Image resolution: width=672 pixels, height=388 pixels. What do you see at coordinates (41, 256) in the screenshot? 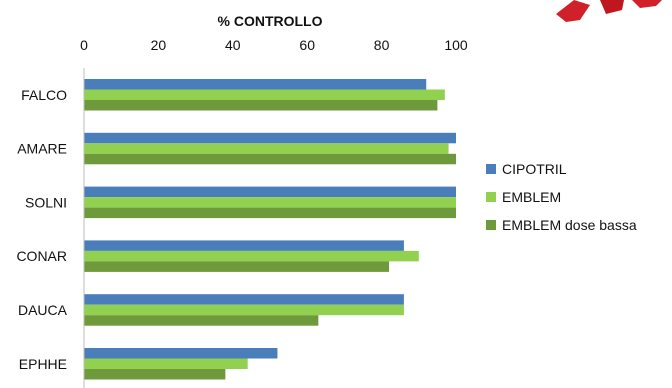
I see `category-label: CONAR` at bounding box center [41, 256].